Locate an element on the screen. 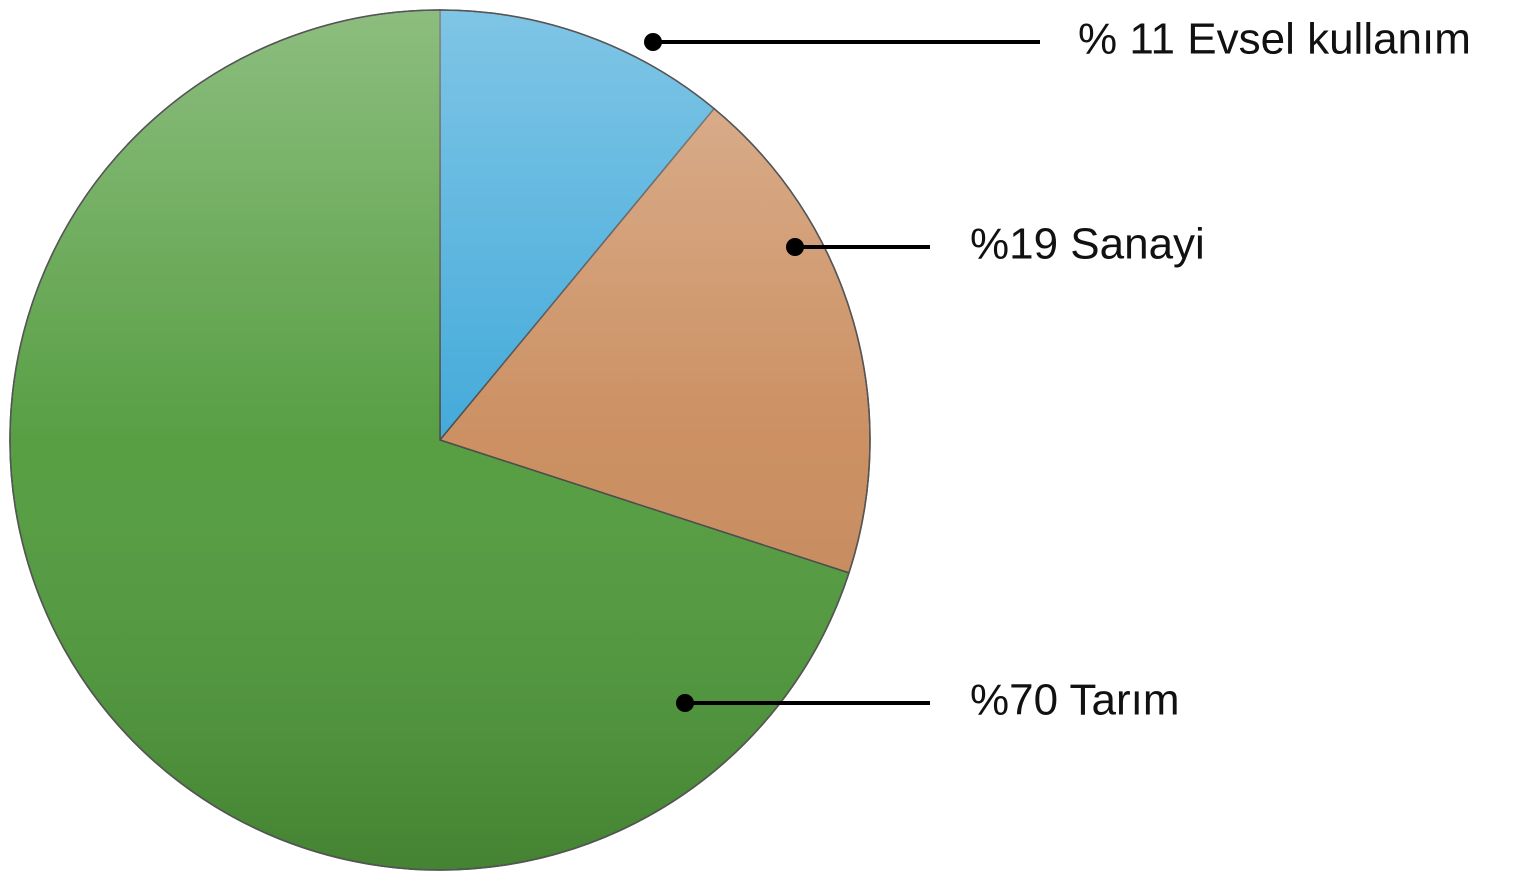 Image resolution: width=1532 pixels, height=883 pixels. slice-label: %70 Tarım is located at coordinates (1075, 700).